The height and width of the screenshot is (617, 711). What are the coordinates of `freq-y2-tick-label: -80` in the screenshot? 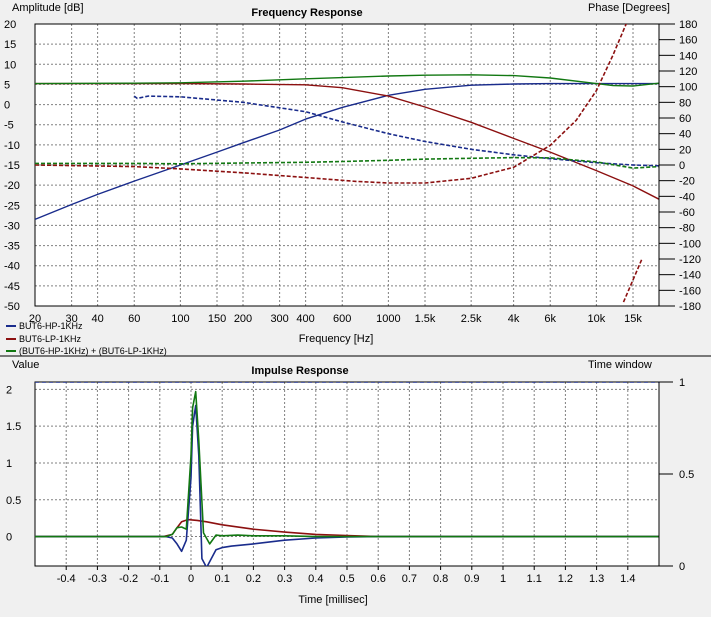 It's located at (687, 229).